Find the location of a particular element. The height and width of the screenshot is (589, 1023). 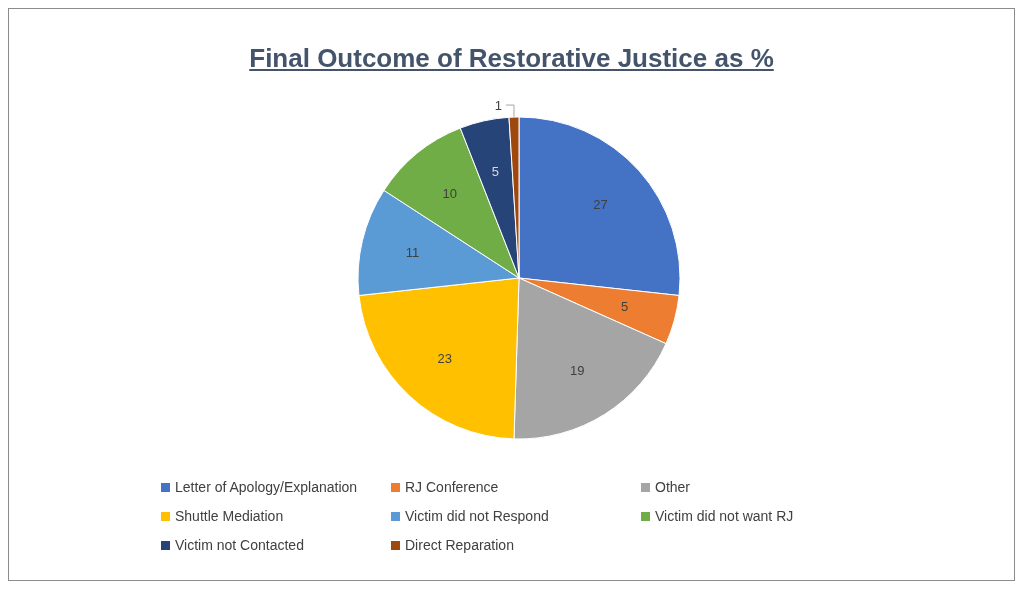

data-label: 27 is located at coordinates (600, 205).